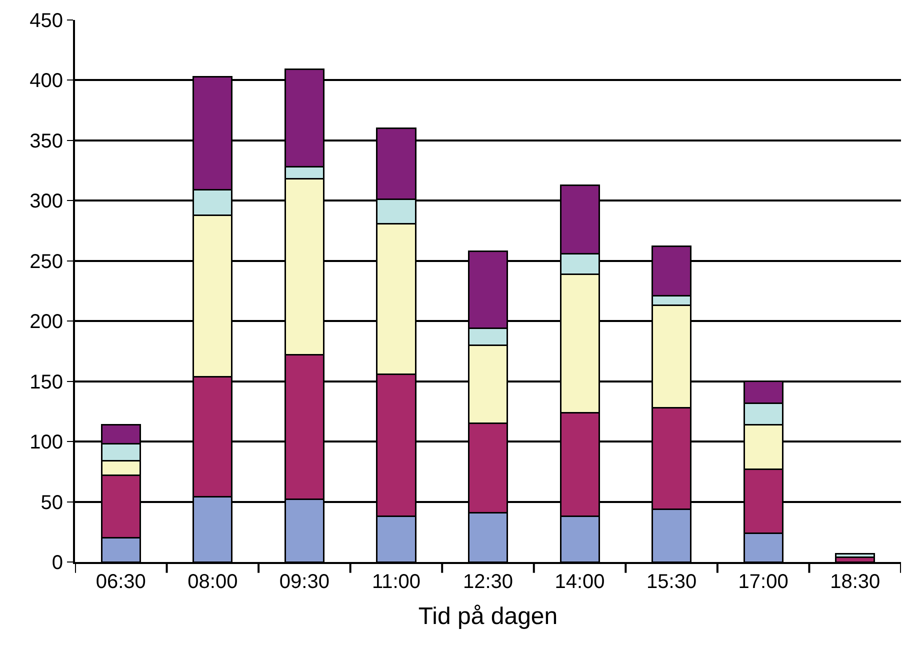  I want to click on y-tick-label: 250, so click(46, 261).